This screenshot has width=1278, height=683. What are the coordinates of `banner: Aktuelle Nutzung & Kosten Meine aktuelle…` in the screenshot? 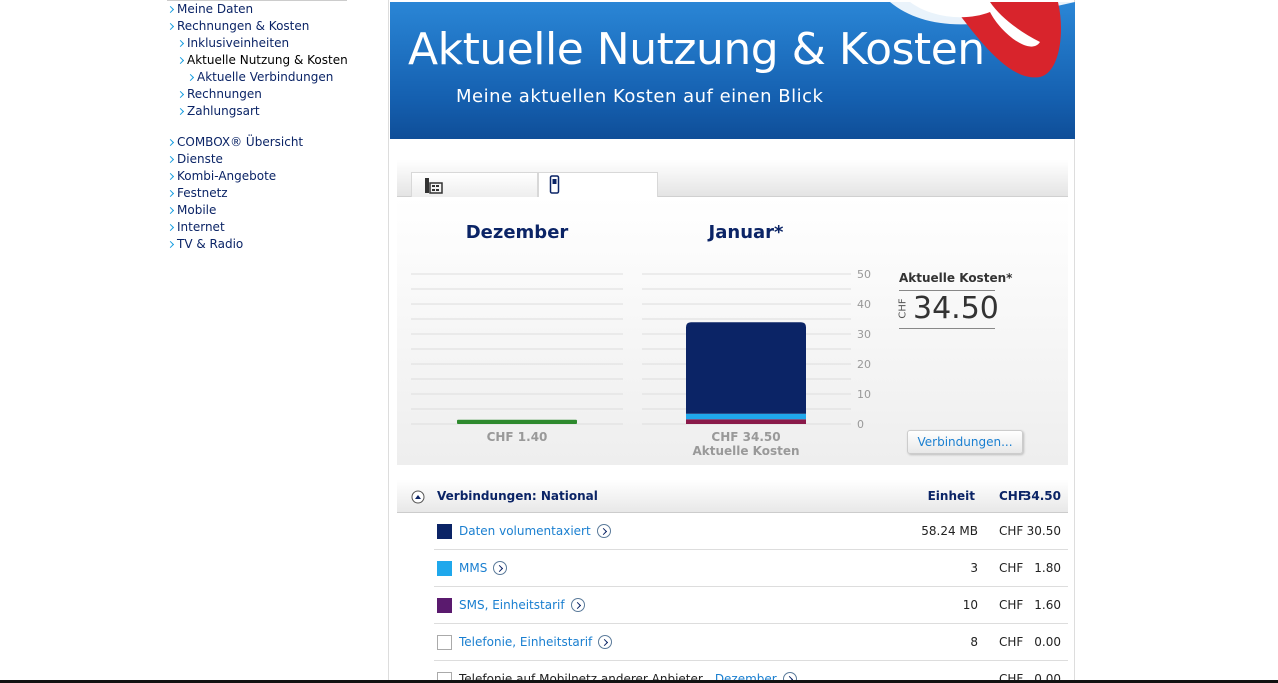 It's located at (732, 70).